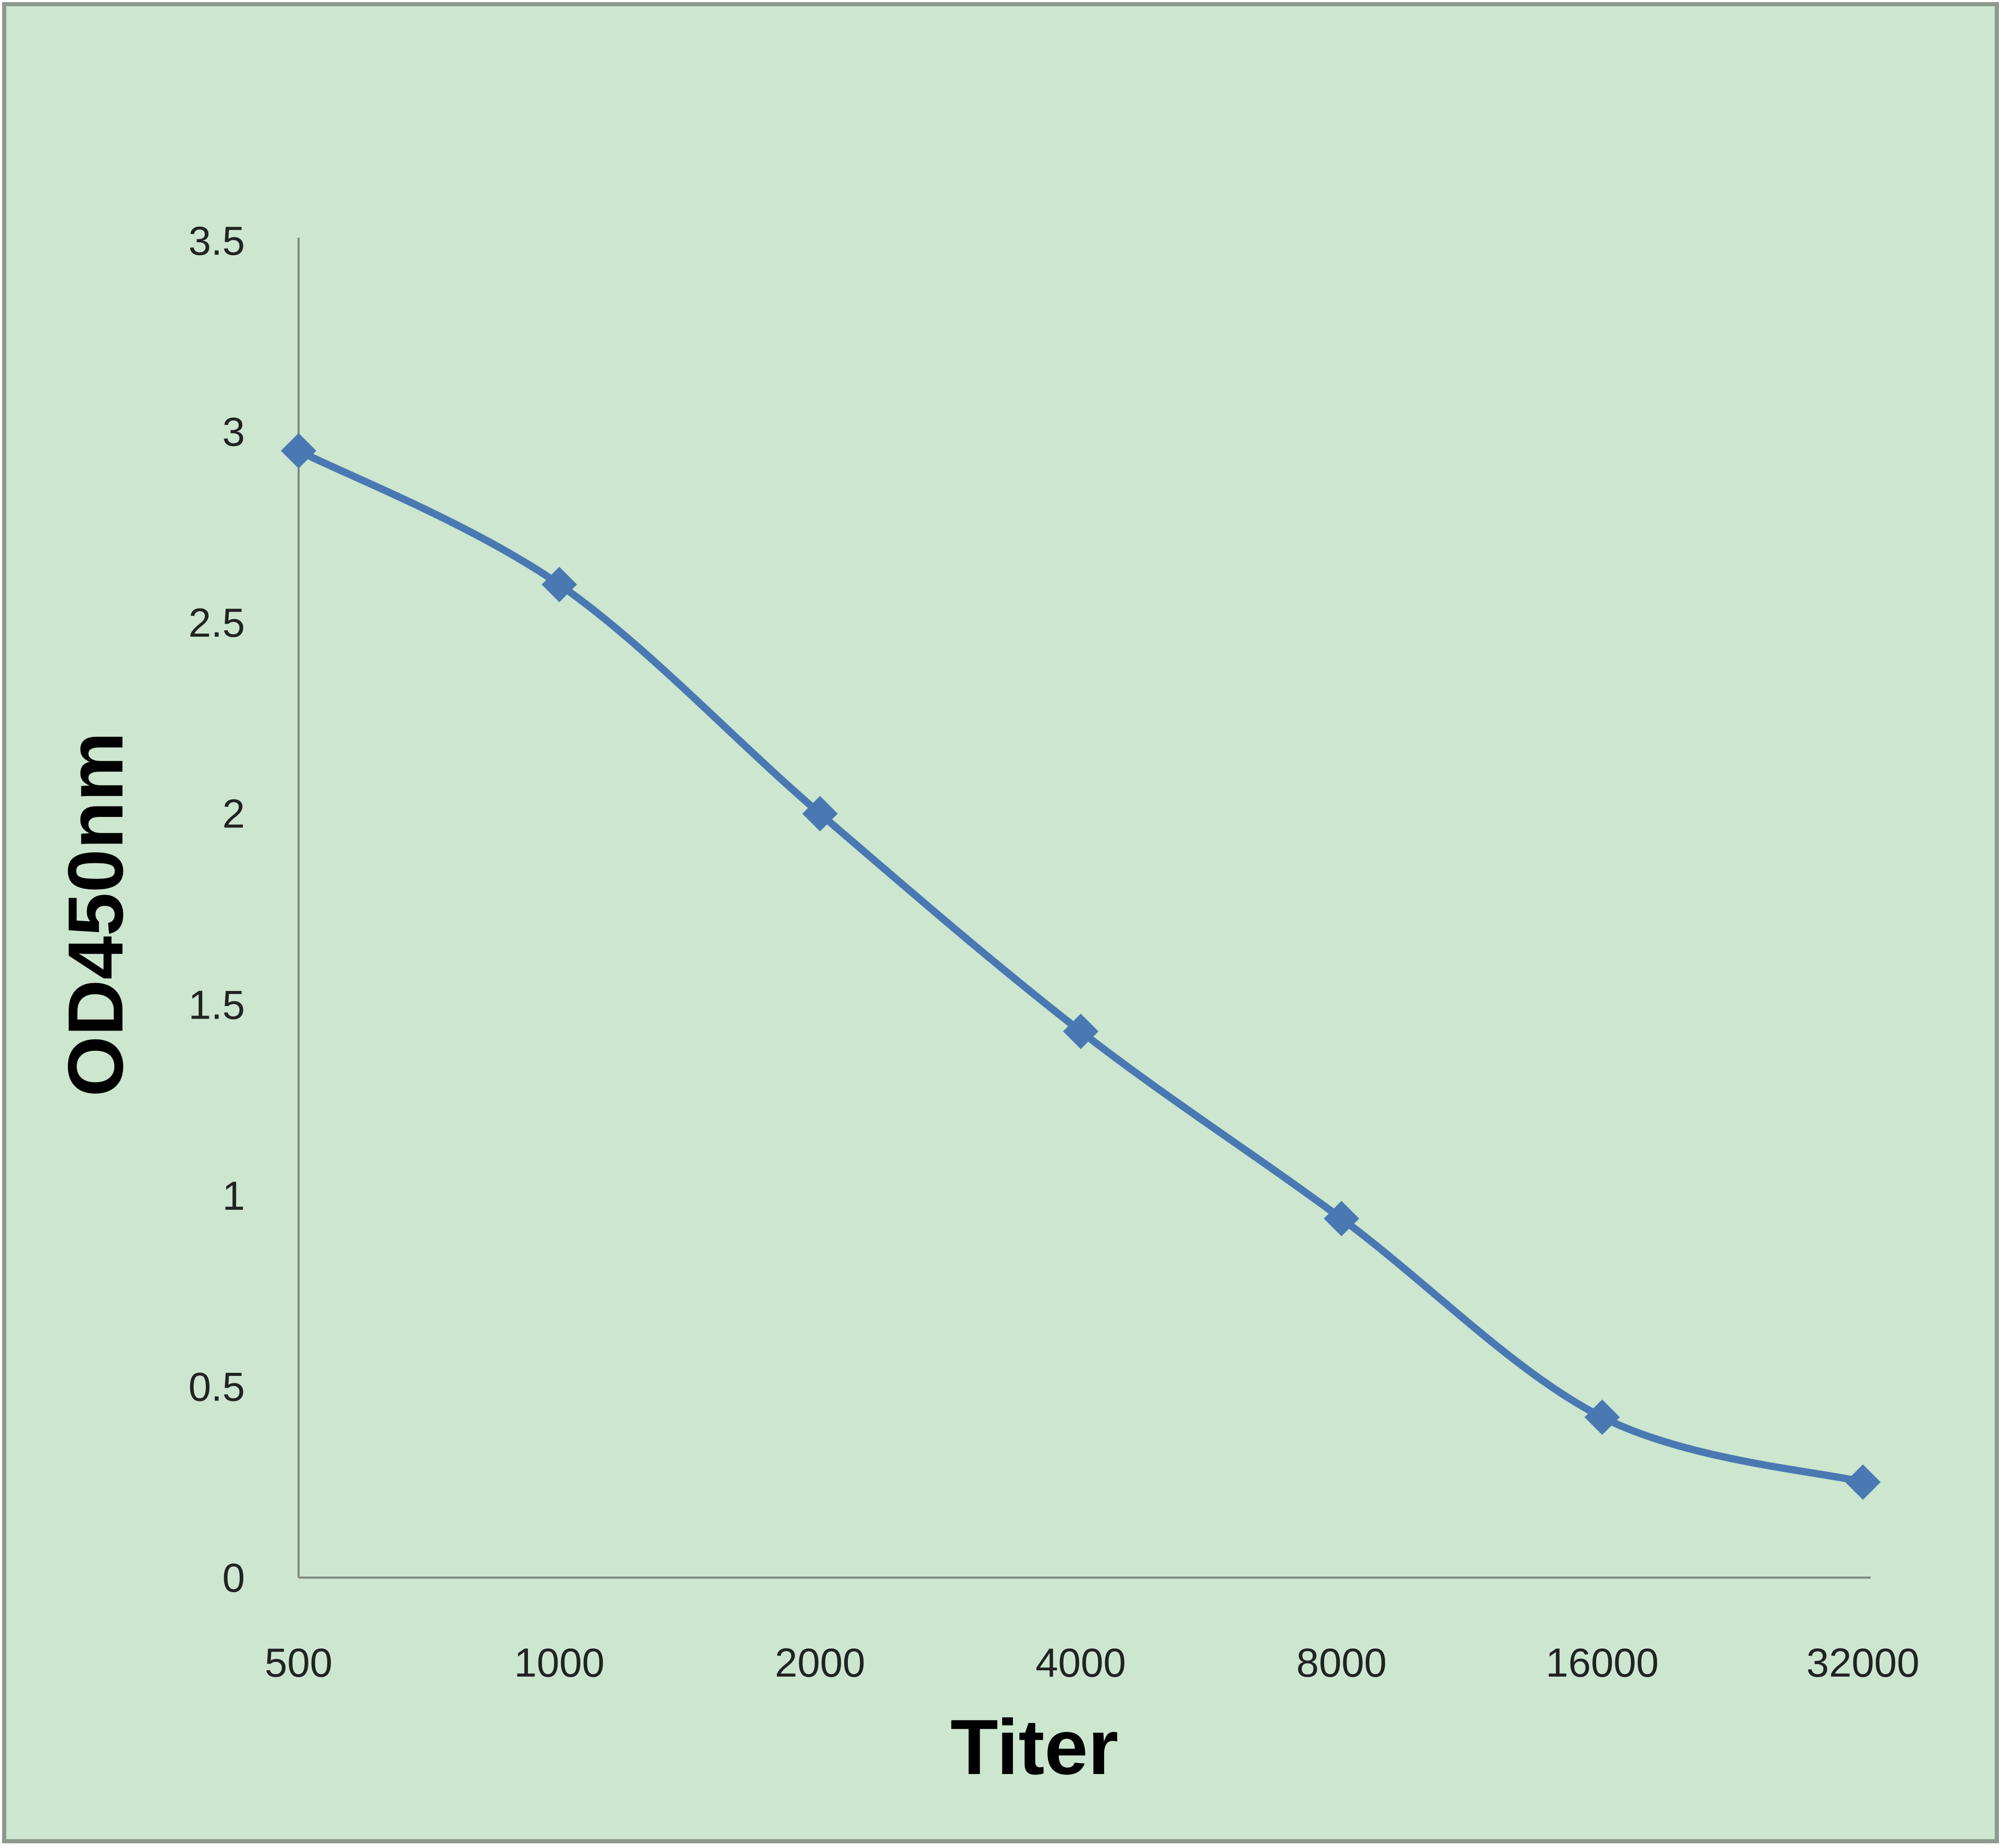 The height and width of the screenshot is (1848, 2001). I want to click on y-tick-label: 1.5, so click(217, 1005).